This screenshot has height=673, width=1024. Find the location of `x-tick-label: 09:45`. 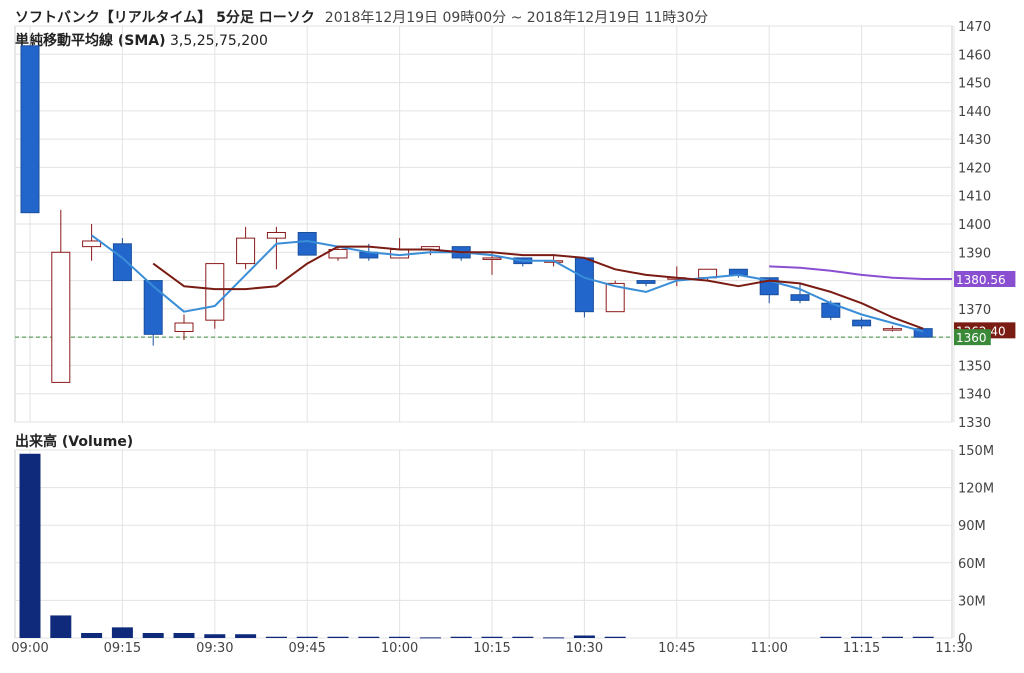

x-tick-label: 09:45 is located at coordinates (306, 648).